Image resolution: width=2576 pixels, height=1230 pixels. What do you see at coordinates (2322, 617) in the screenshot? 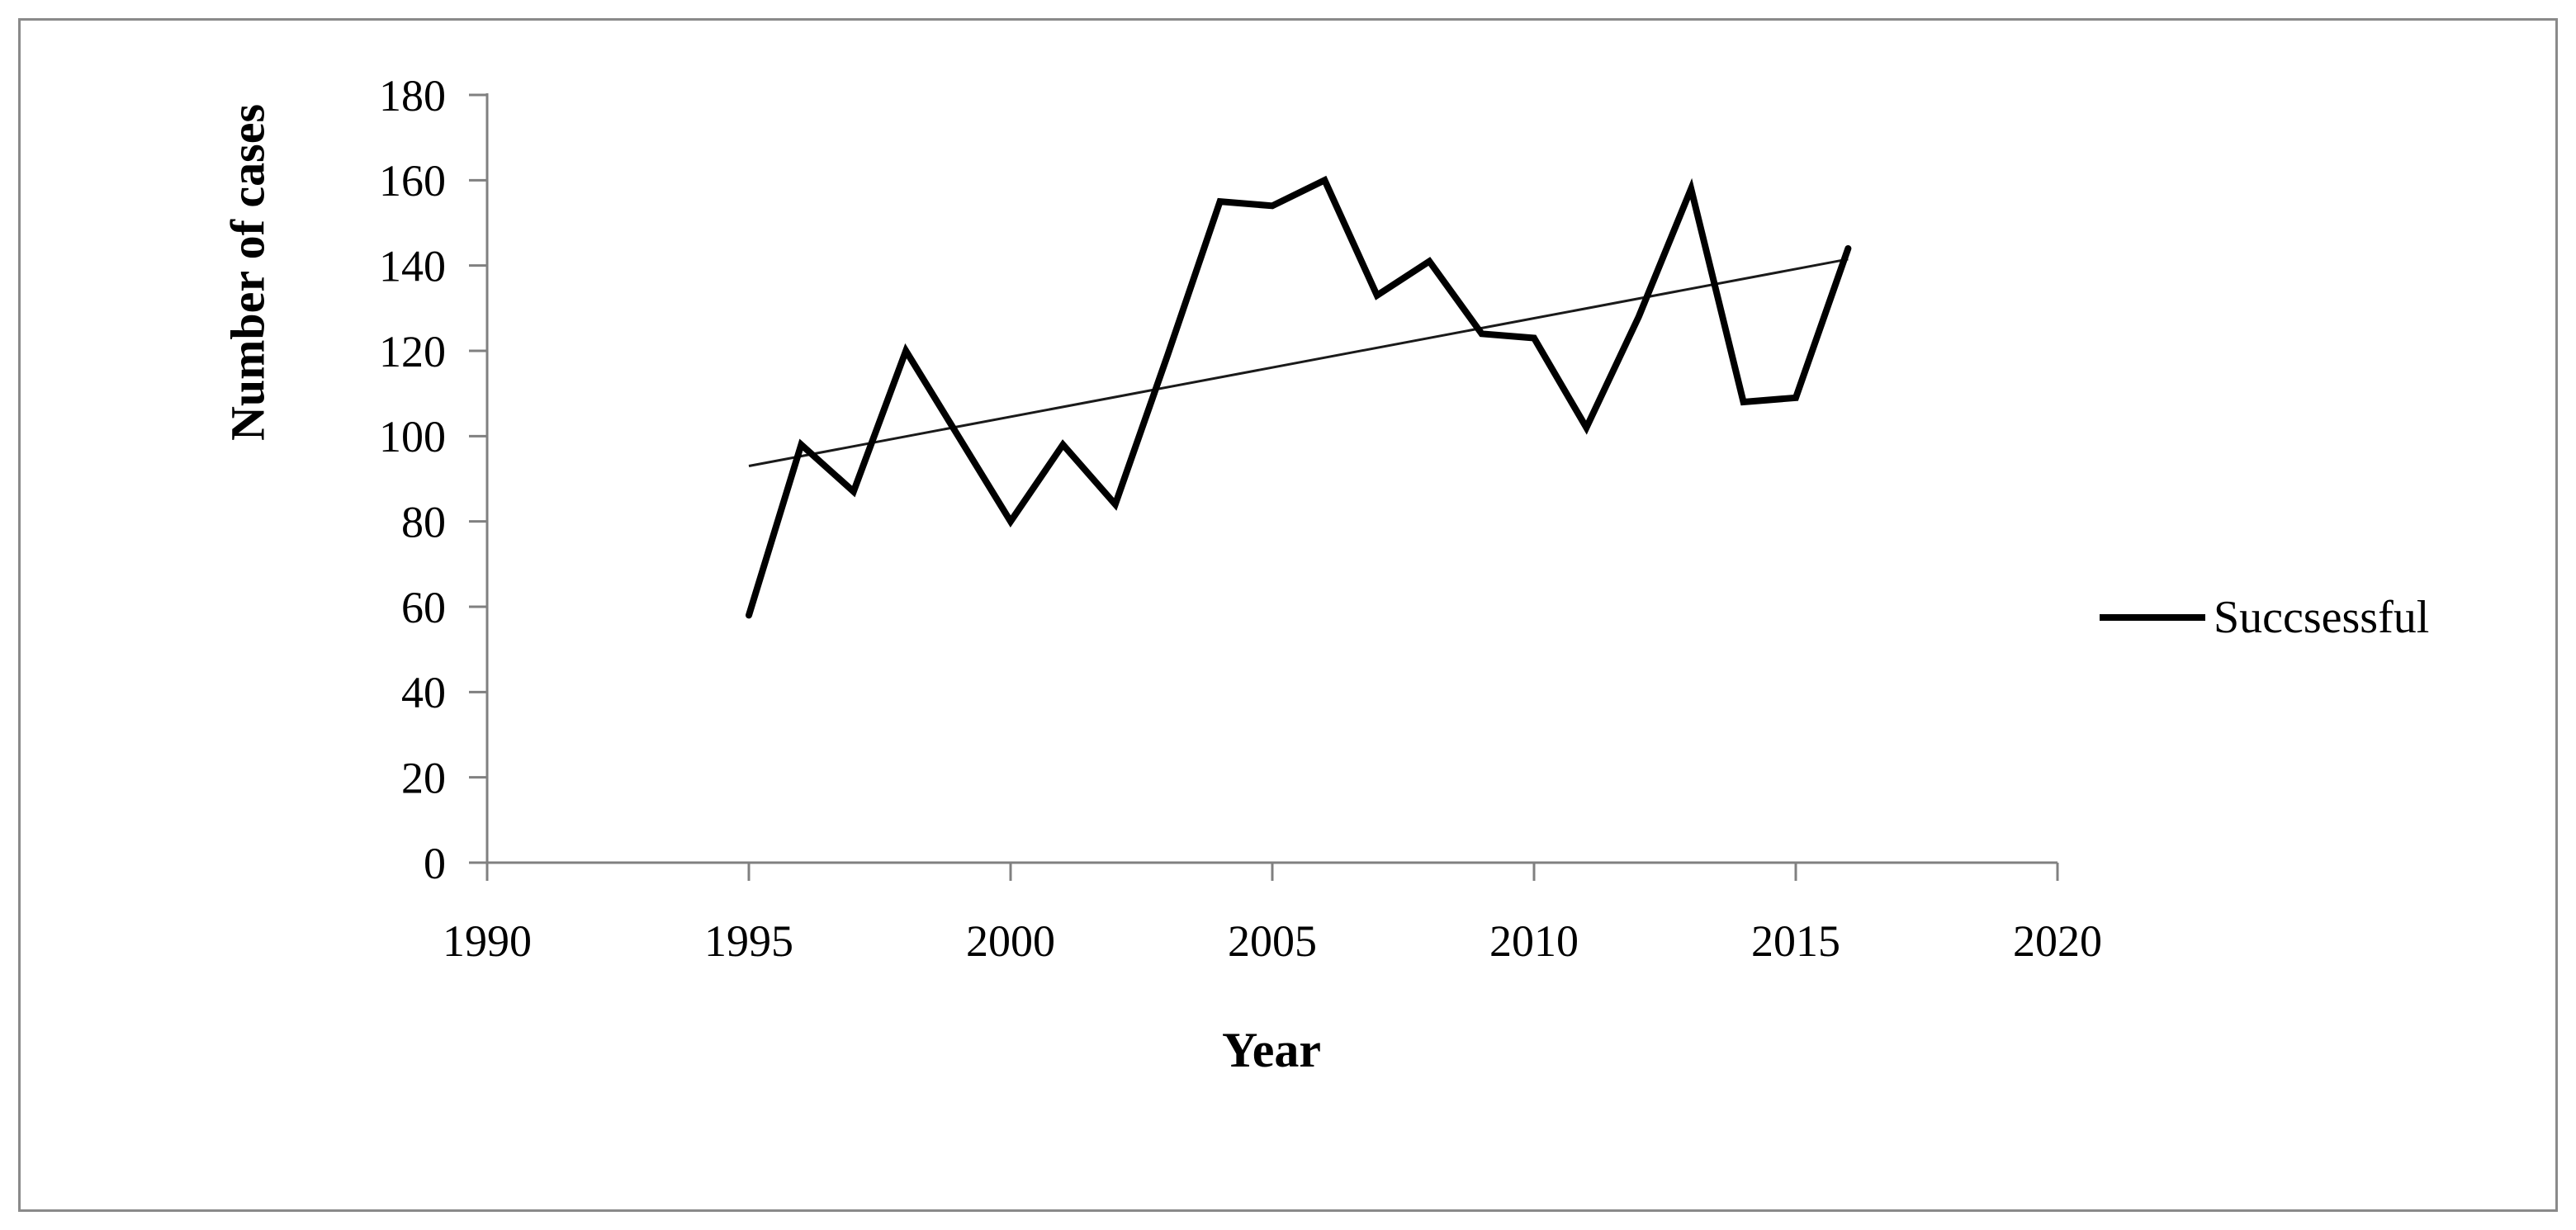
I see `legend-label: Succsessful` at bounding box center [2322, 617].